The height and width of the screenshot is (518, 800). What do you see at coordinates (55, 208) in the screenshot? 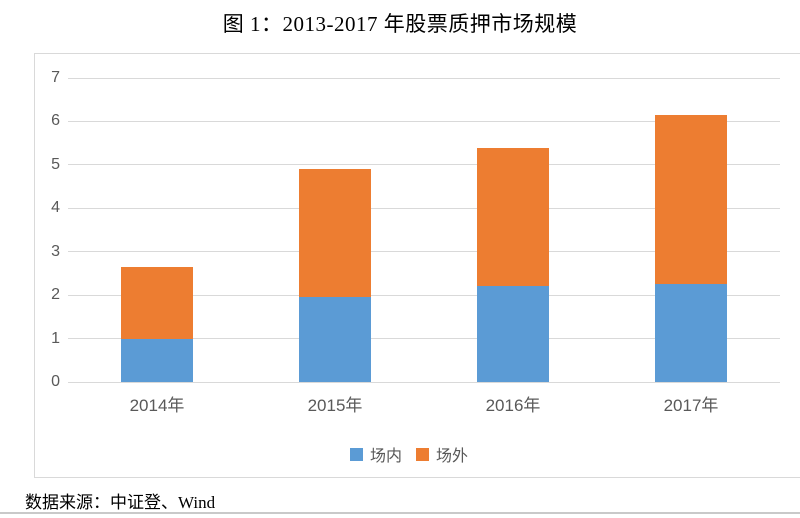
I see `y-axis-tick-label: 4` at bounding box center [55, 208].